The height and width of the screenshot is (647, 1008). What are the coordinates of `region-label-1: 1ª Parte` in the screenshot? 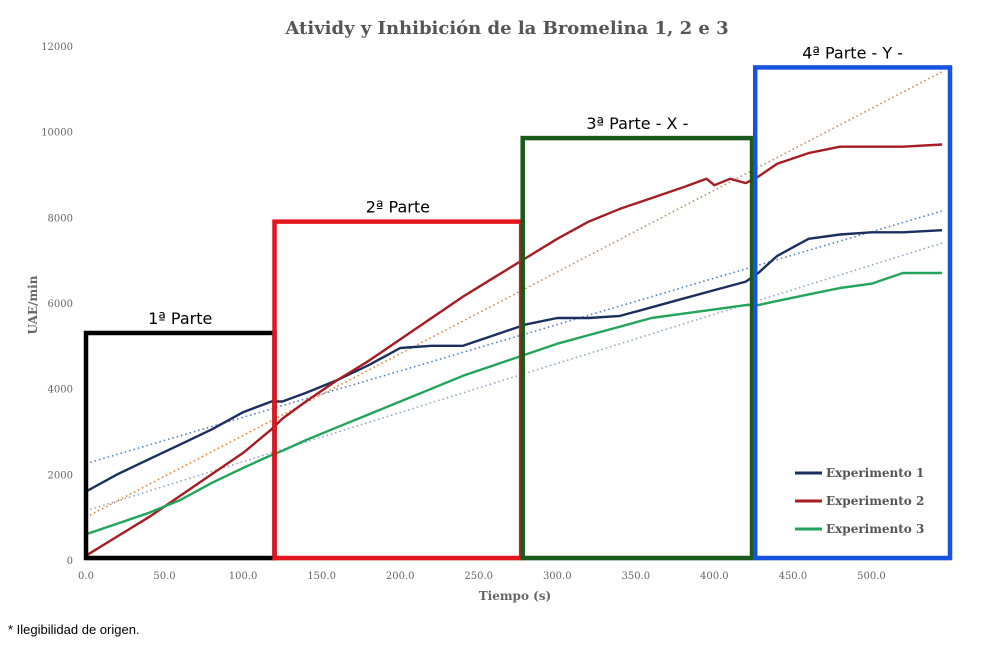 It's located at (180, 318).